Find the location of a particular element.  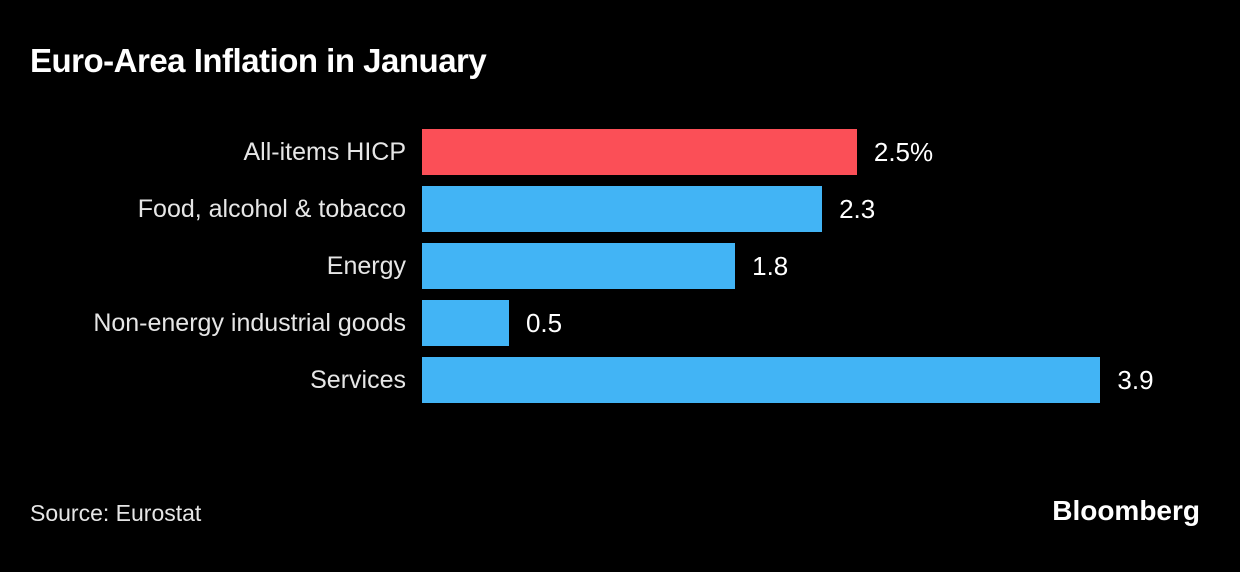

bar-track: 2.5% is located at coordinates (816, 152).